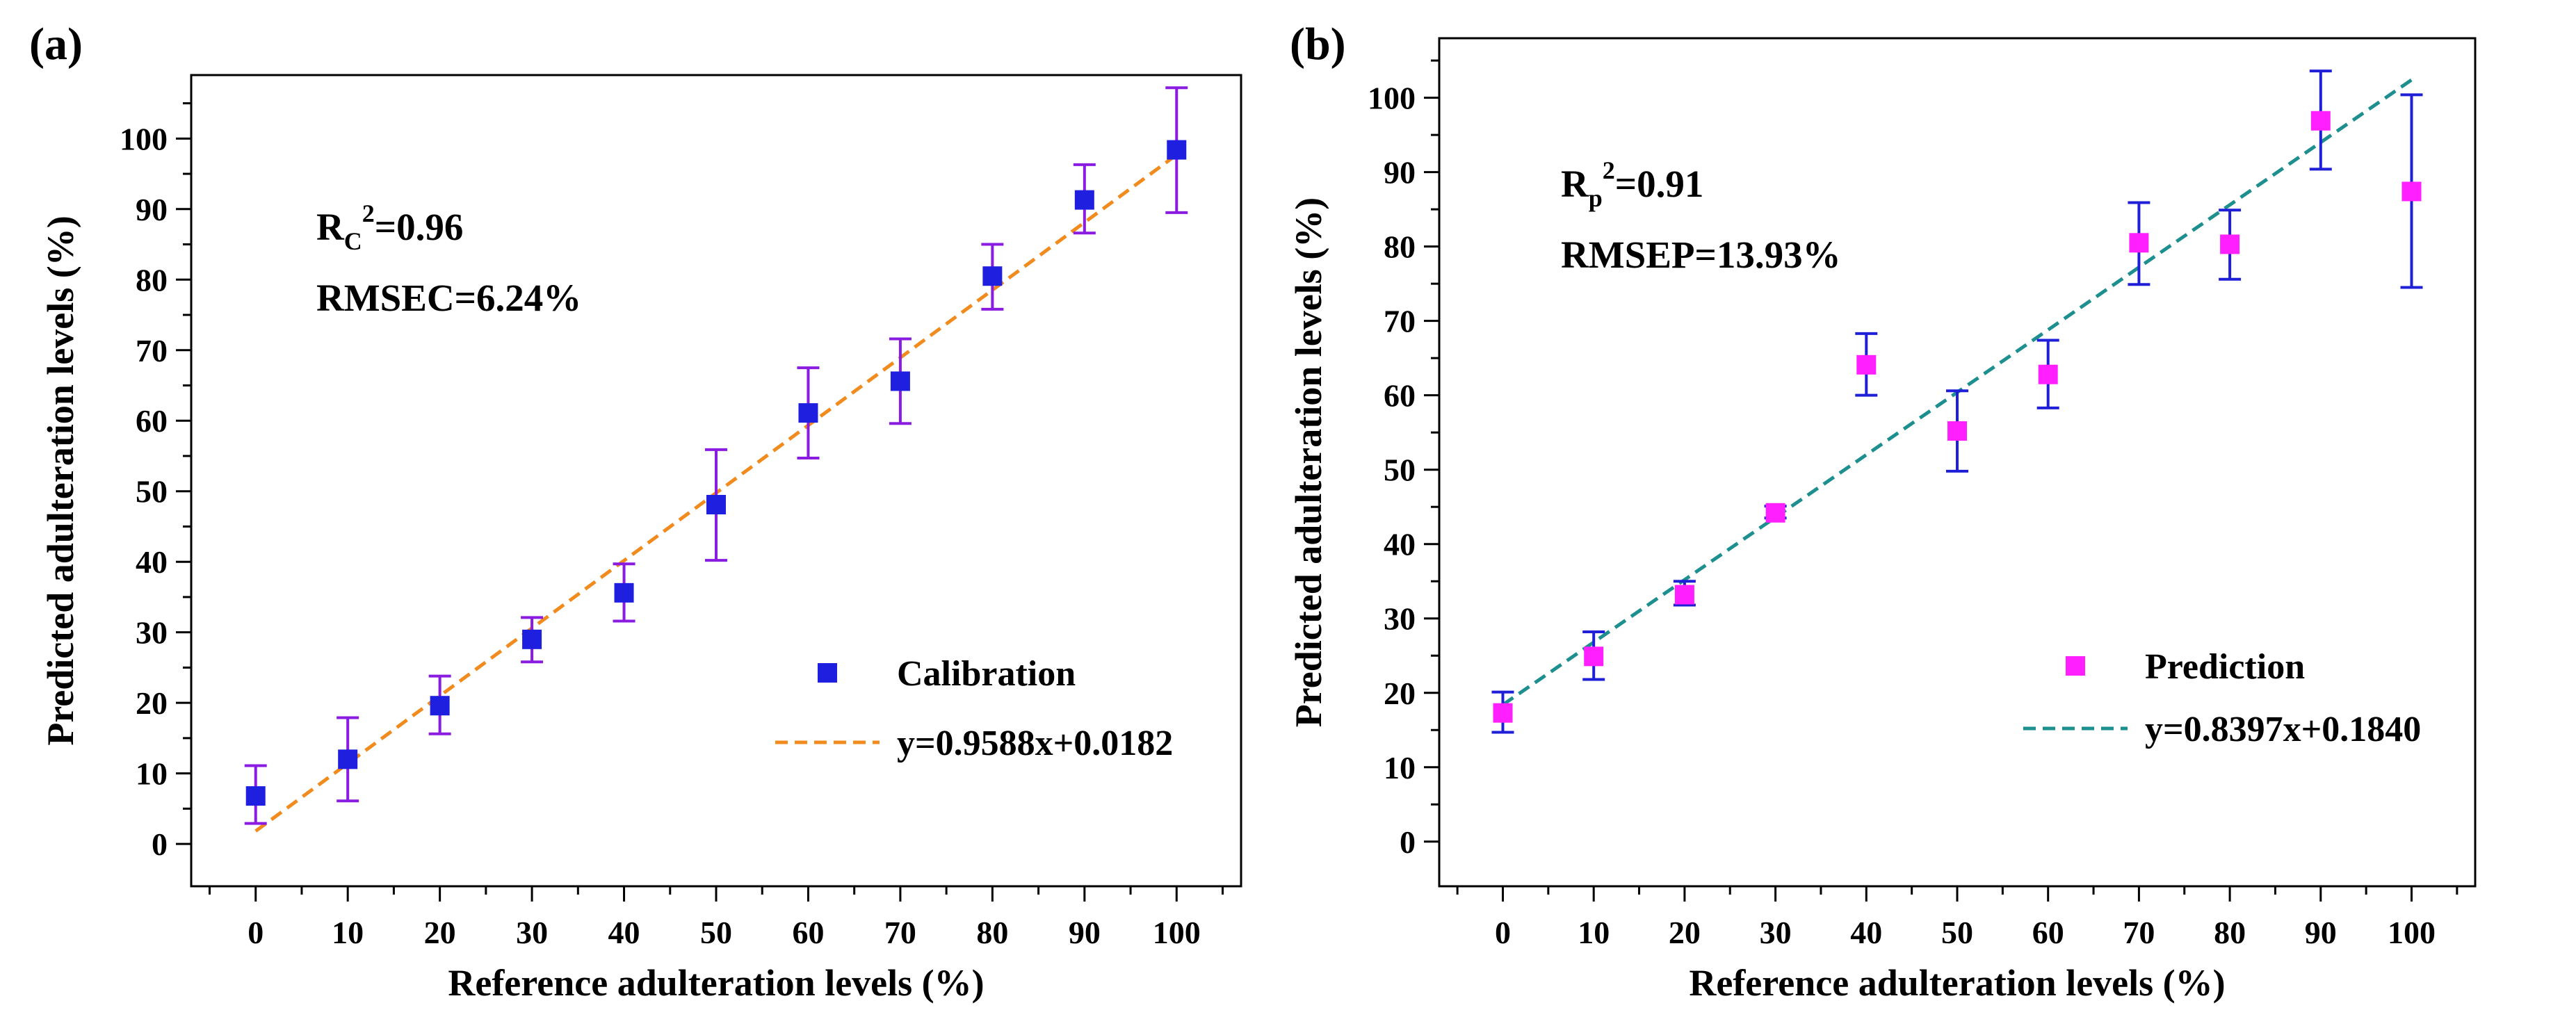 The image size is (2576, 1035). What do you see at coordinates (1701, 255) in the screenshot?
I see `rmse-text: RMSEP=13.93%` at bounding box center [1701, 255].